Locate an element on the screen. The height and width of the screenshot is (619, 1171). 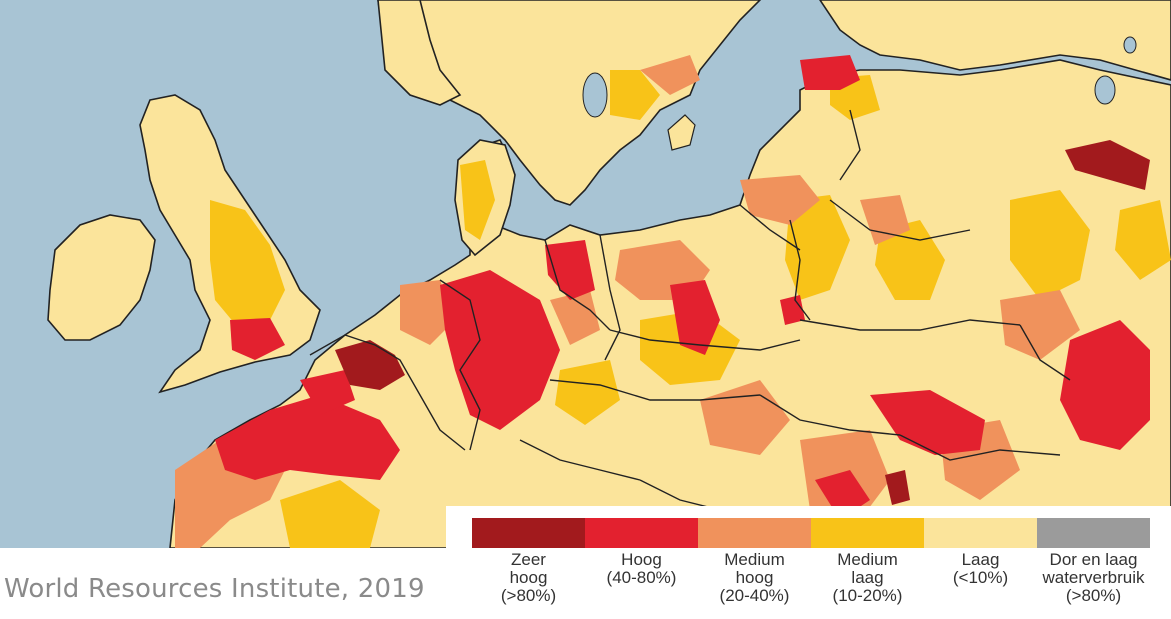
legend-label: Medium hoog (20-40%) is located at coordinates (754, 577).